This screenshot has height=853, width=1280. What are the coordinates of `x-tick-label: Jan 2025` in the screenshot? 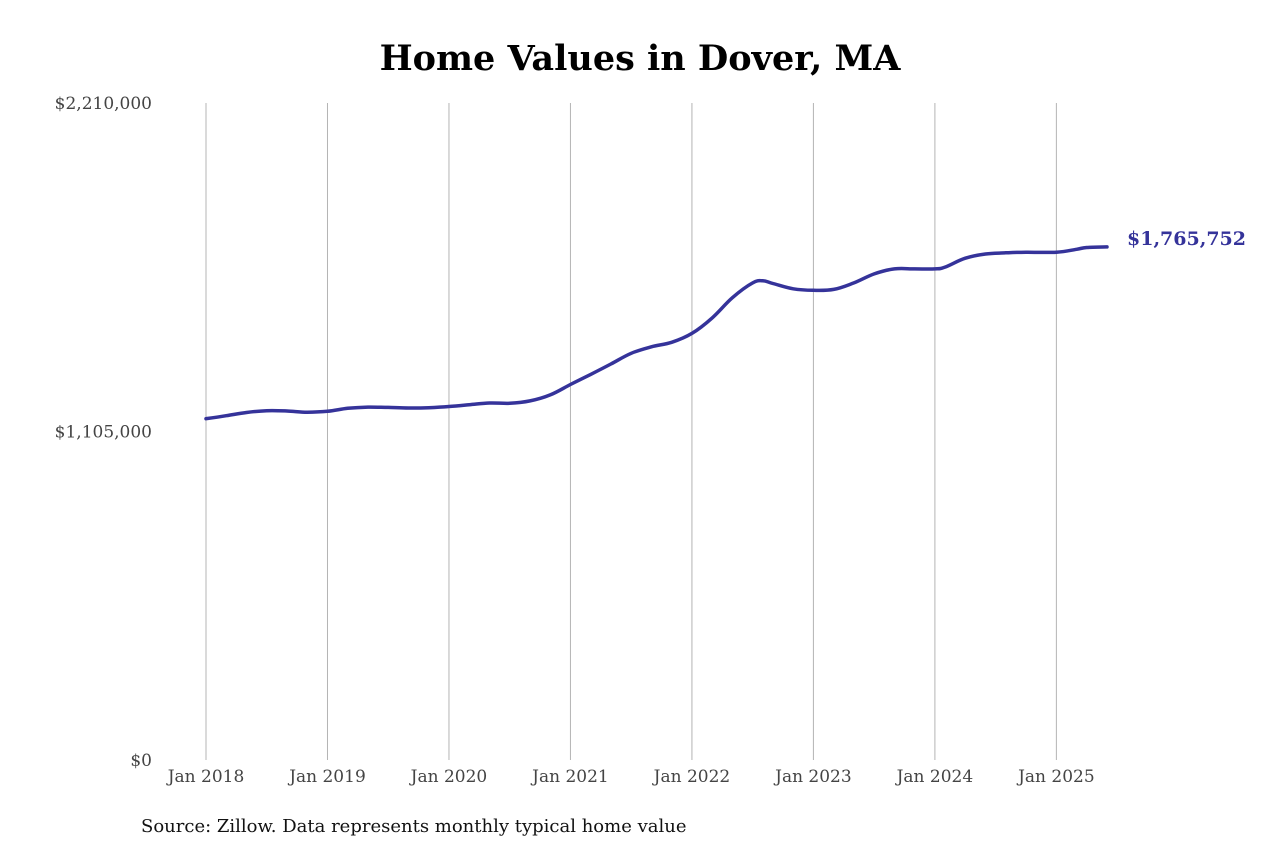 It's located at (1055, 777).